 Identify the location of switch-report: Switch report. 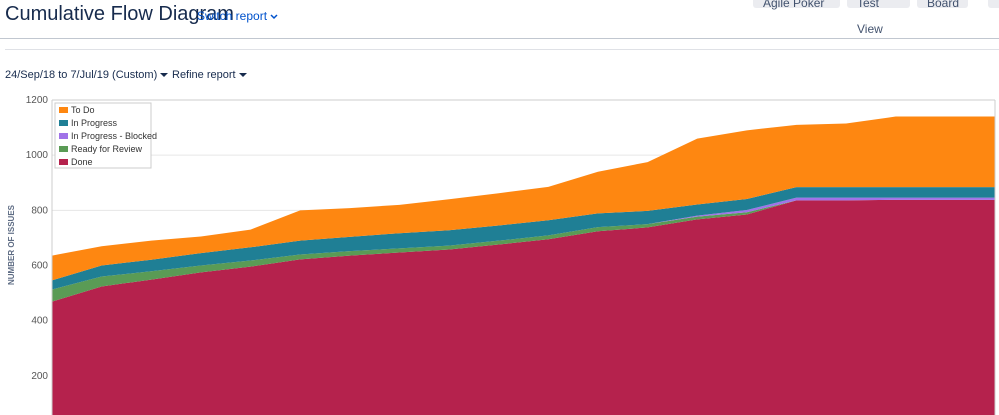
(237, 16).